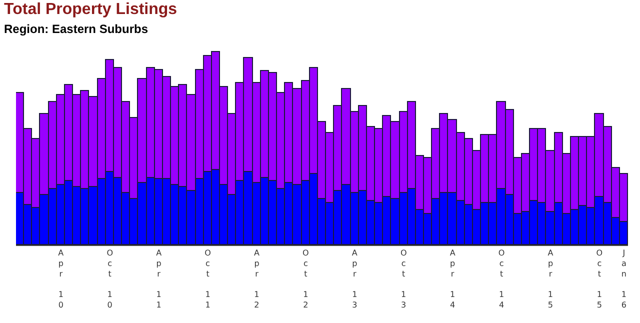 This screenshot has height=323, width=640. I want to click on category-label: Oct 14, so click(501, 279).